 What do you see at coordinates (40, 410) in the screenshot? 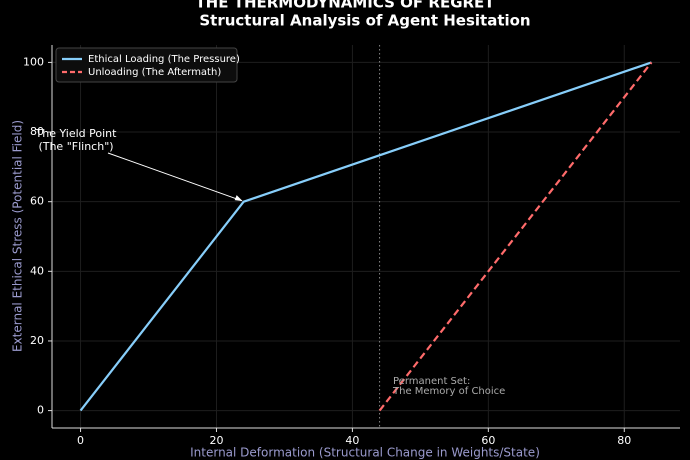
I see `y-tick-label: 0` at bounding box center [40, 410].